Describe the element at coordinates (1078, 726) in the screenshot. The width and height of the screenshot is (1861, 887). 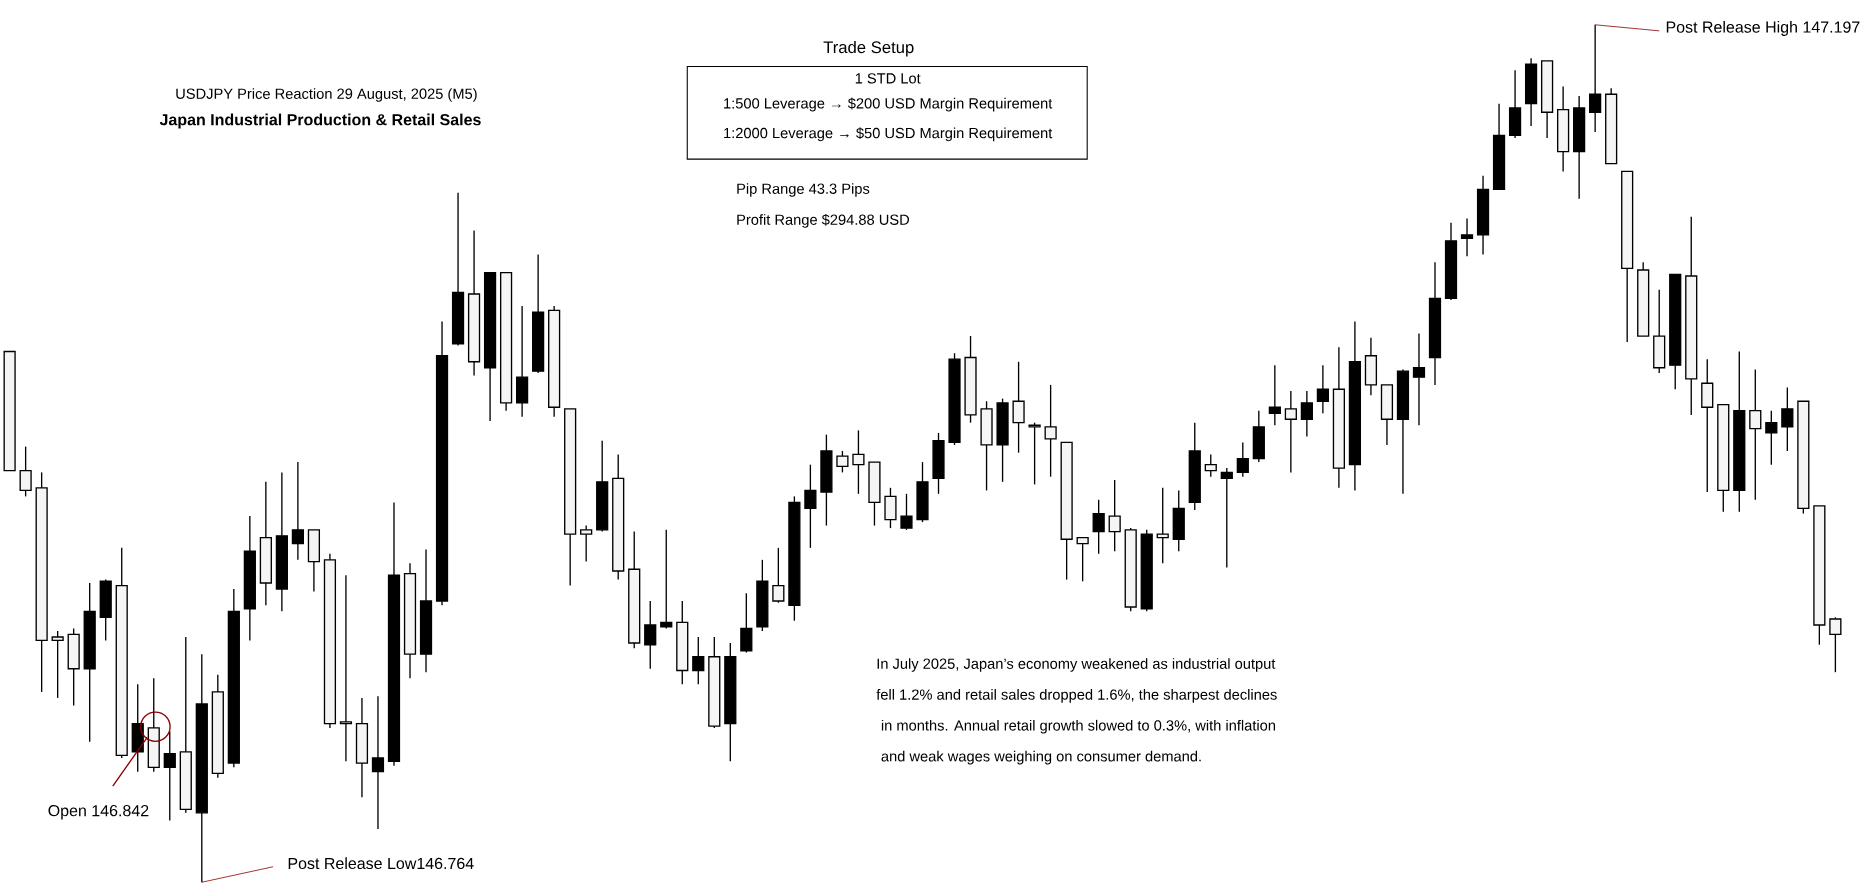
I see `annotation: in months. Annual retail growth slowed to 0.3%, with inflation` at that location.